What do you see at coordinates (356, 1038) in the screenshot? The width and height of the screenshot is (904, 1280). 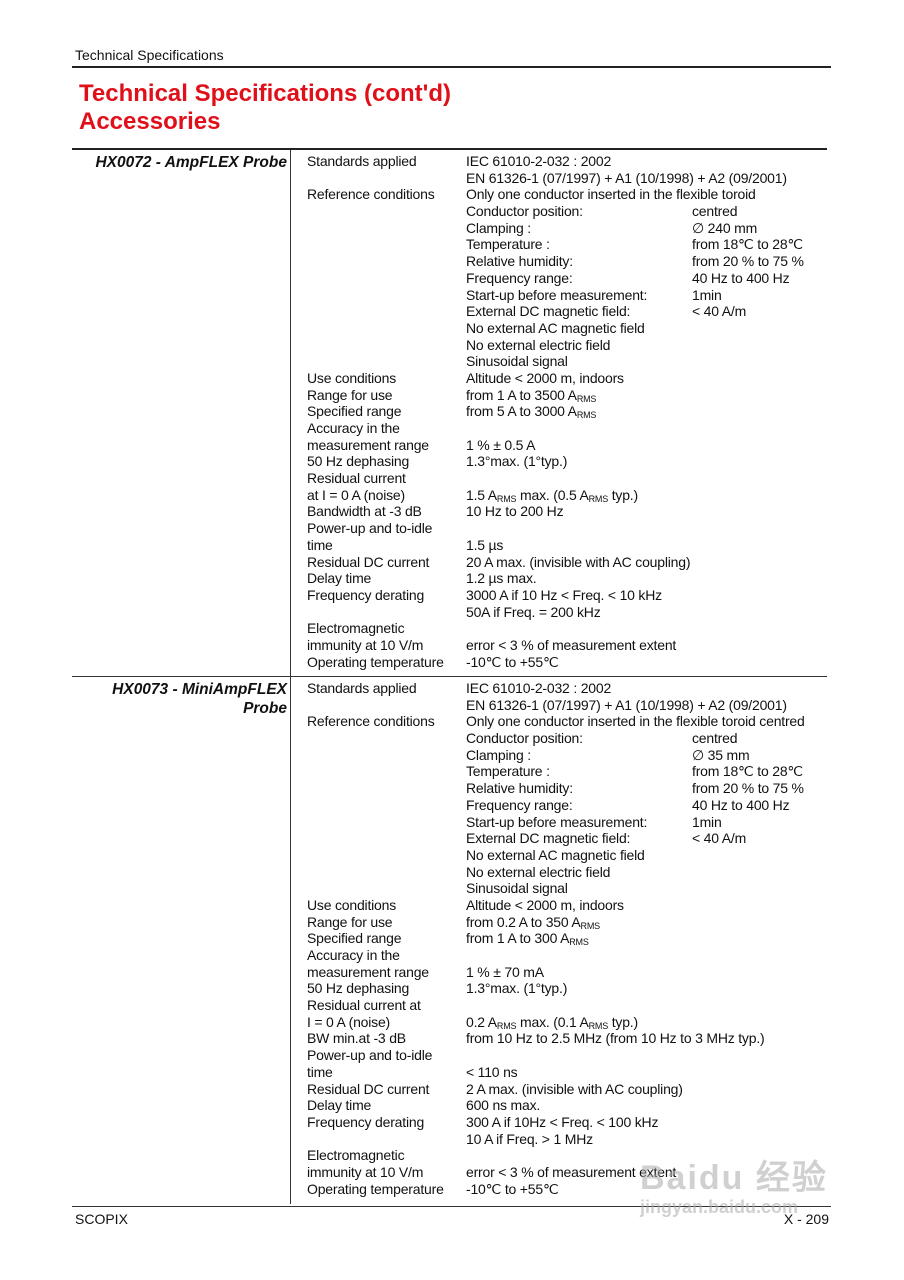 I see `spec-label: BW min.at -3 dB` at bounding box center [356, 1038].